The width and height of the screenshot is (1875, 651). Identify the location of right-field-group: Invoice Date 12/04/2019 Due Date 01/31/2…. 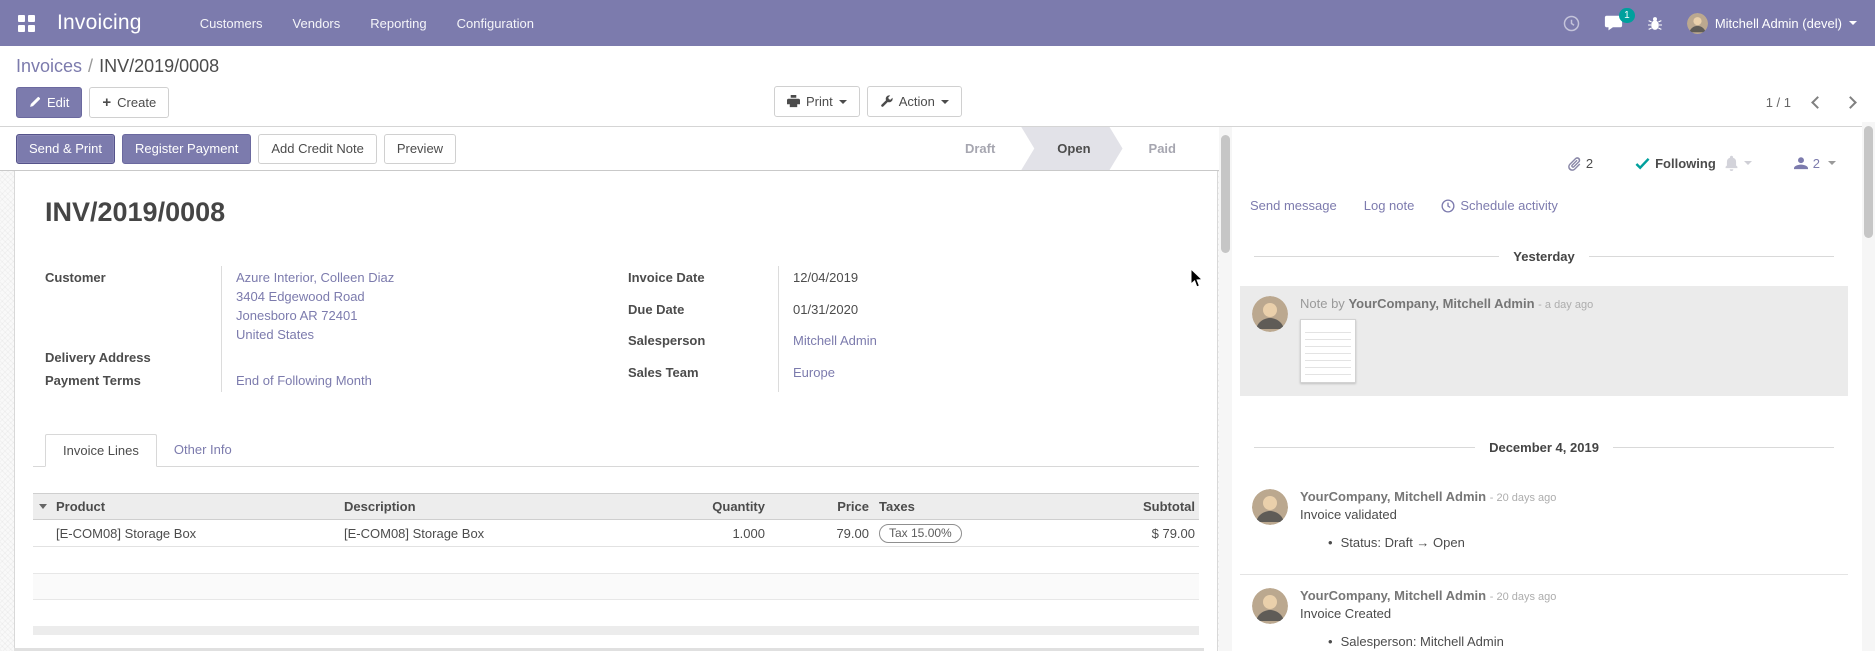
(908, 329).